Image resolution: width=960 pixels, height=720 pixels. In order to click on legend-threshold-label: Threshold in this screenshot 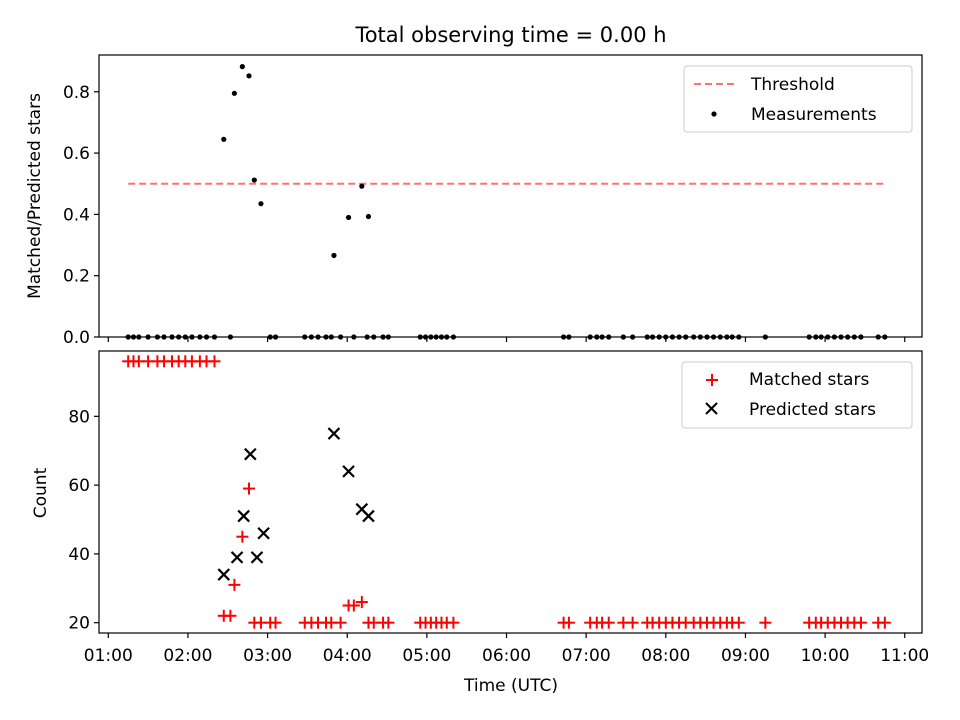, I will do `click(792, 85)`.